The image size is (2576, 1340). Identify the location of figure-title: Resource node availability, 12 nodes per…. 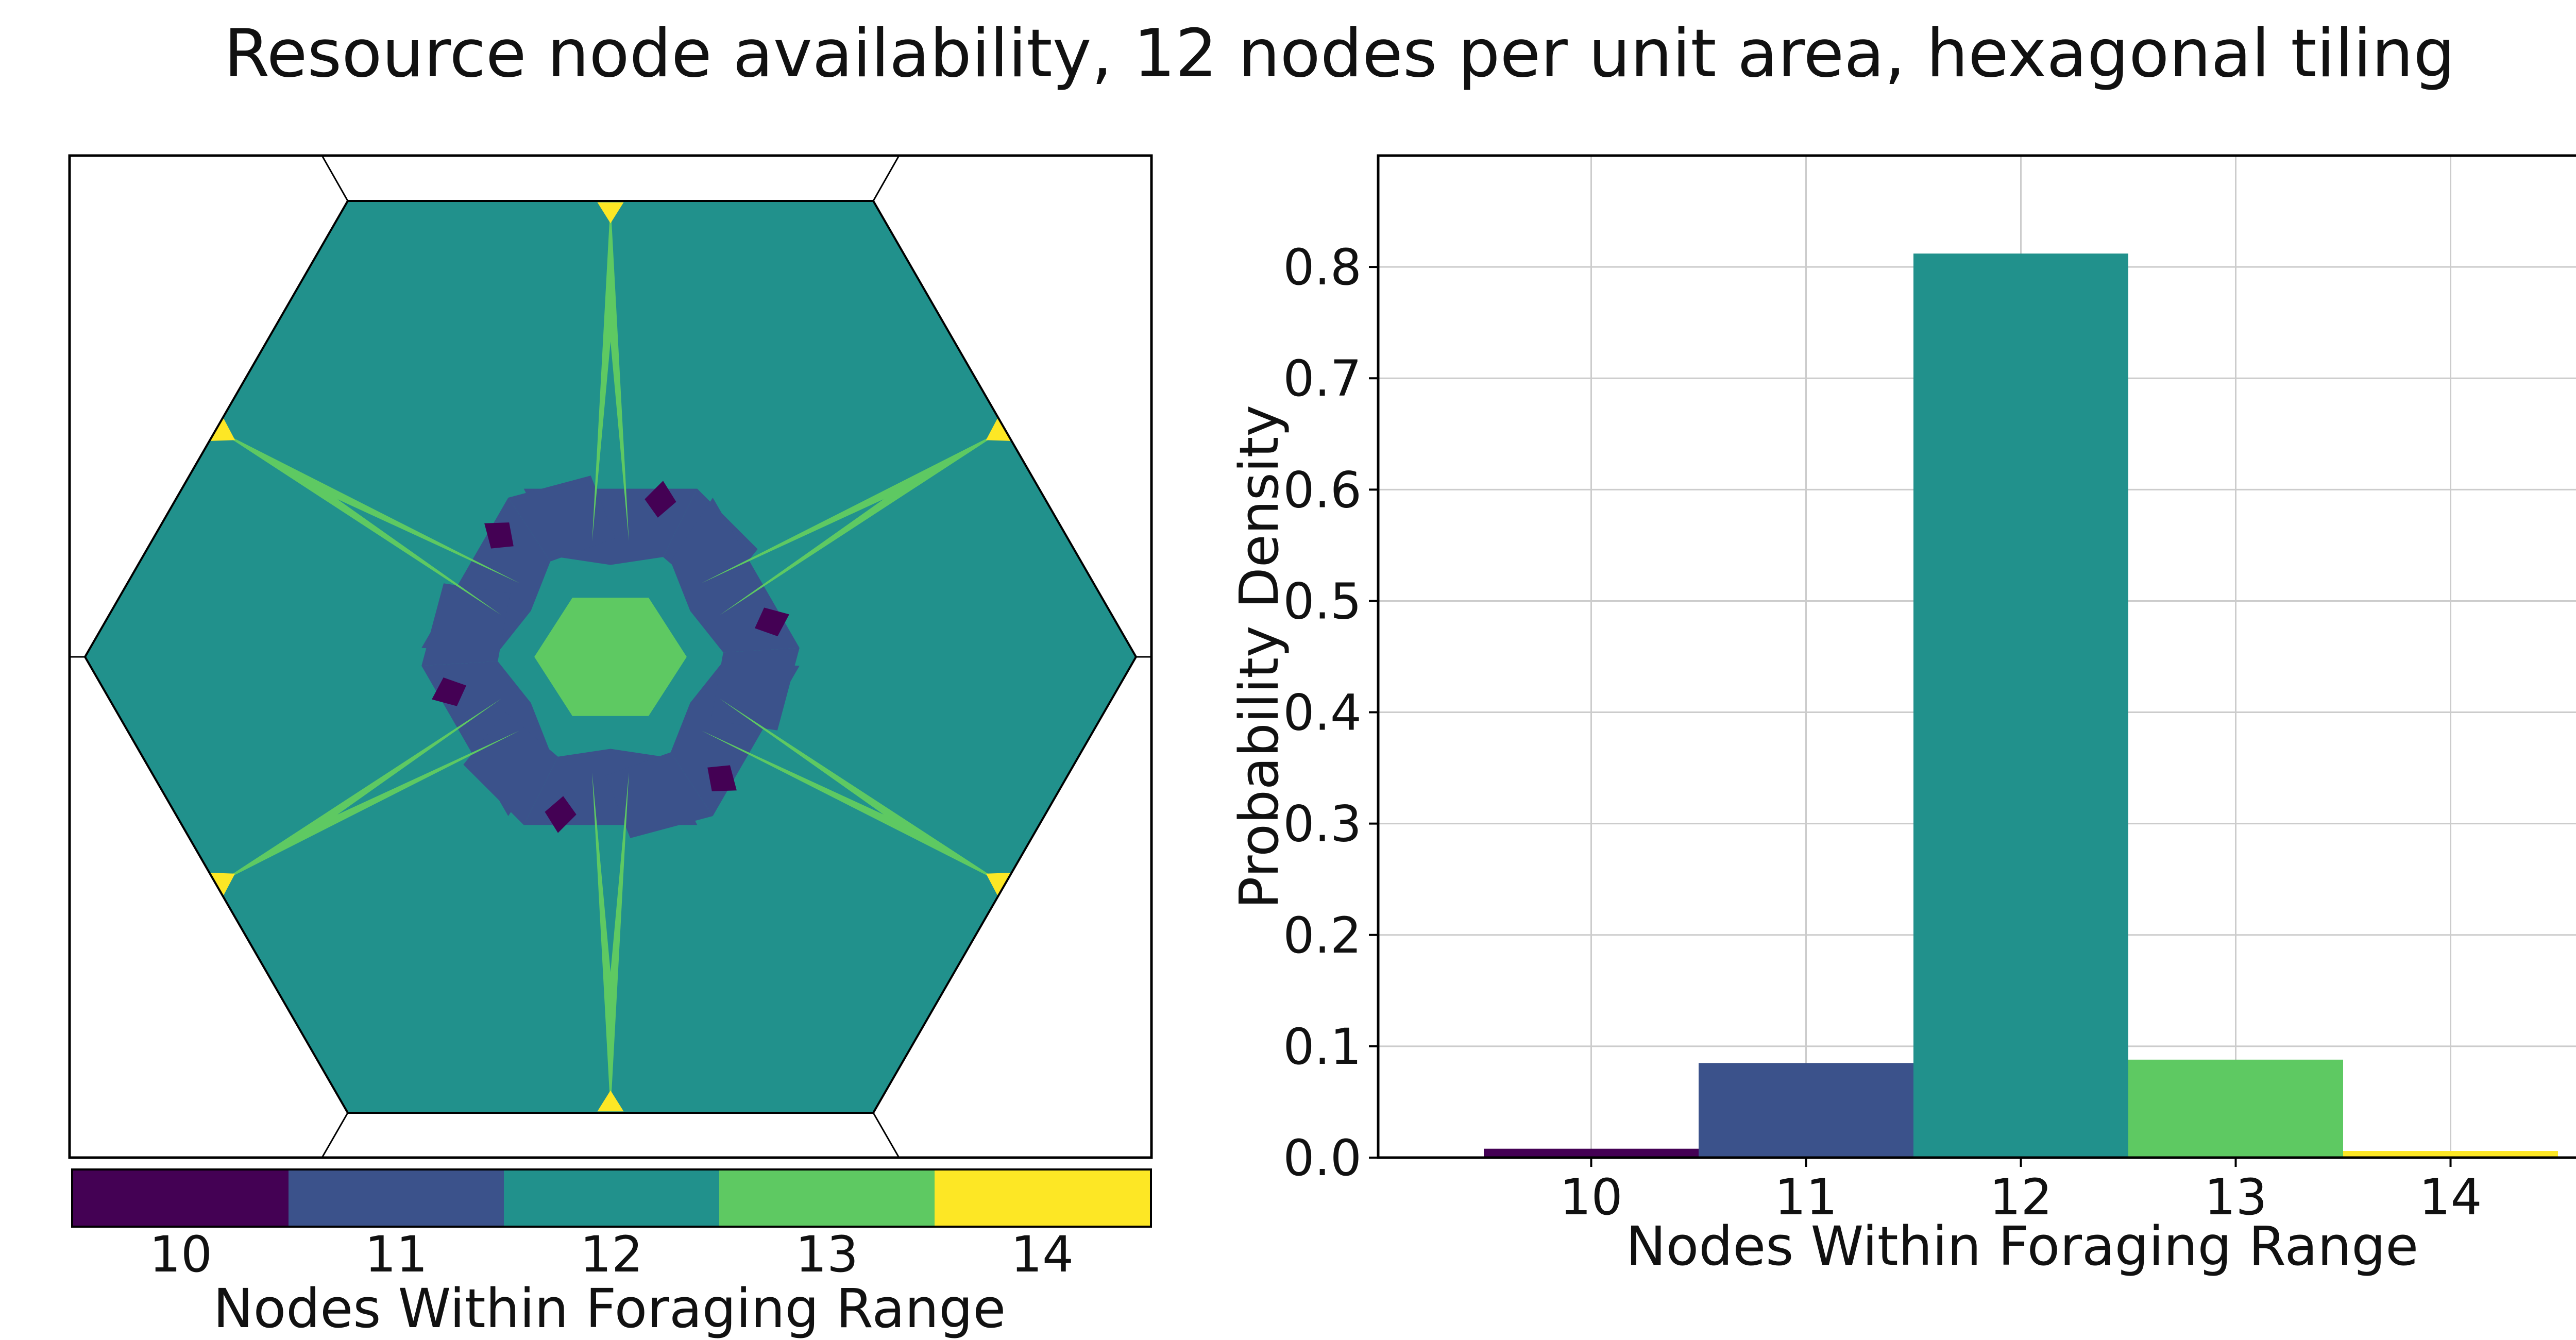
(1339, 53).